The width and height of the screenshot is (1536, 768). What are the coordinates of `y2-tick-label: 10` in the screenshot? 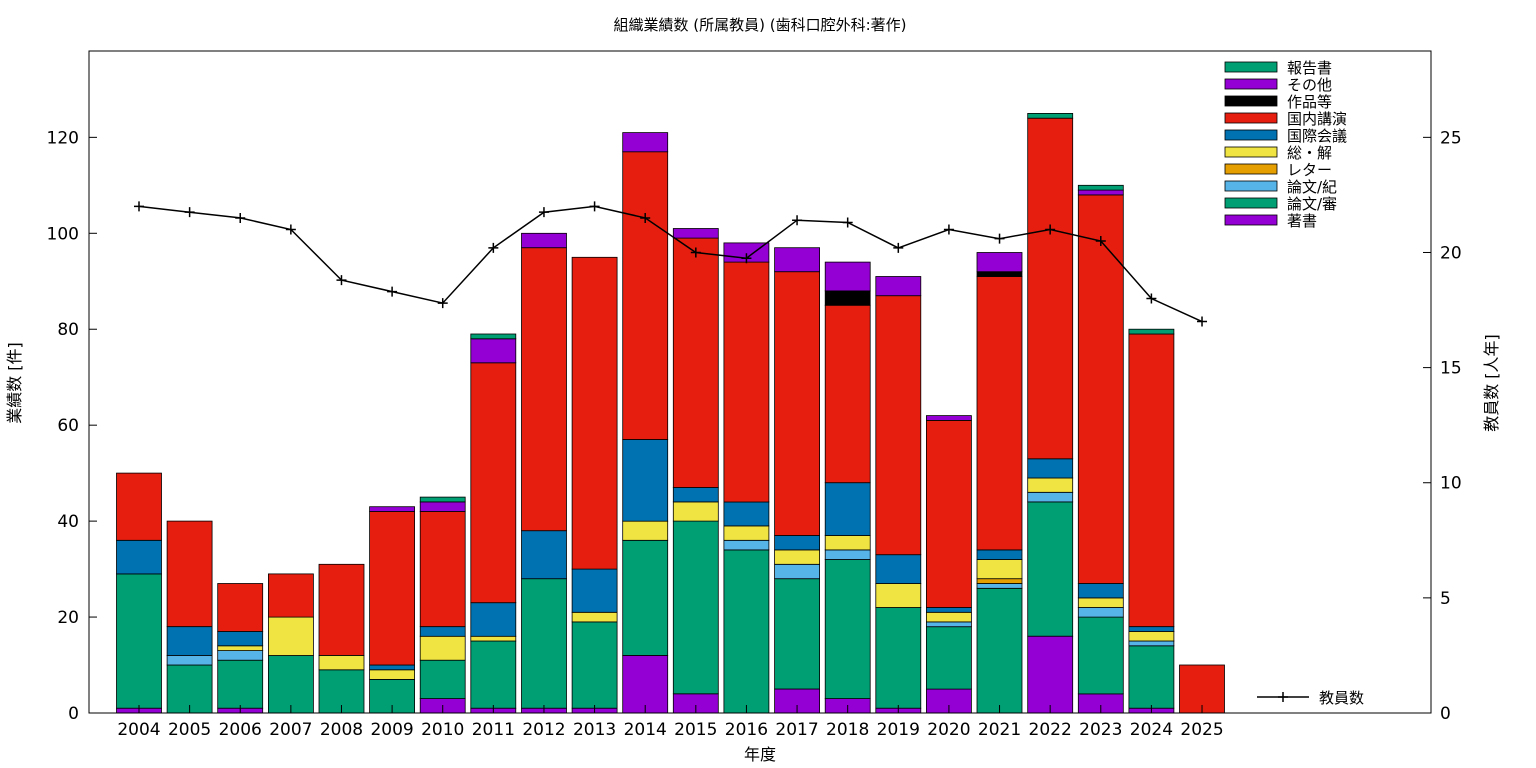 It's located at (1451, 484).